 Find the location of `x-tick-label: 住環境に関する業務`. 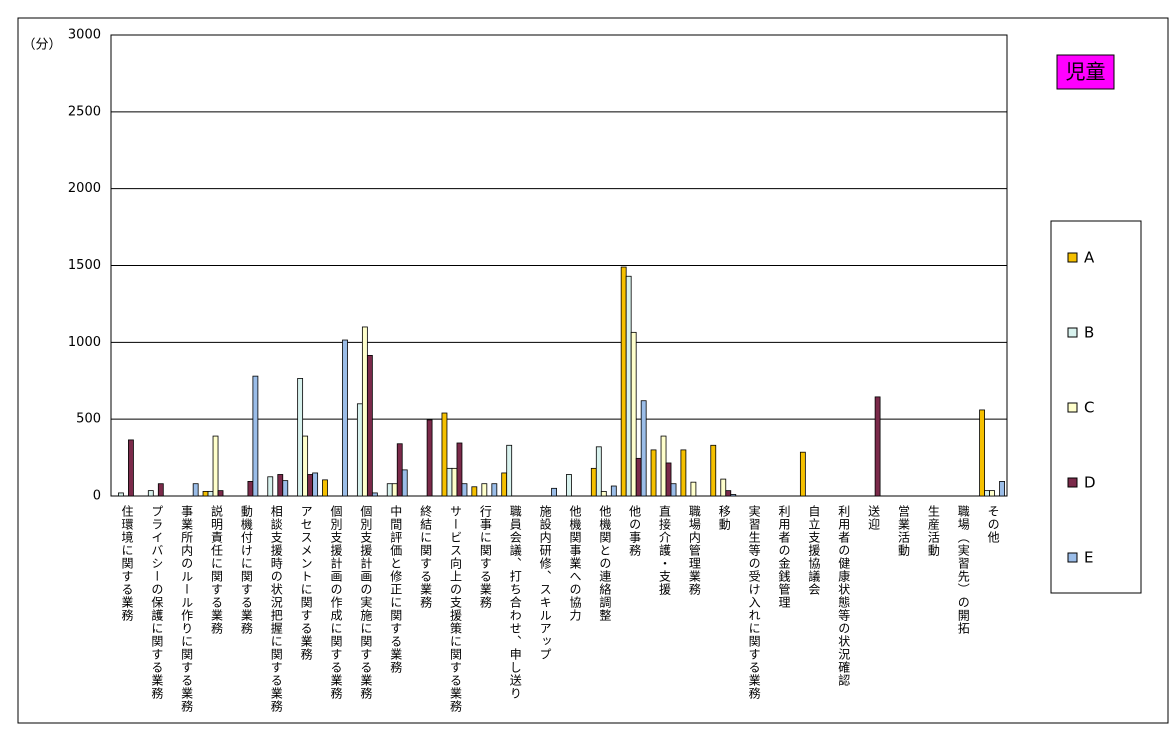

x-tick-label: 住環境に関する業務 is located at coordinates (126, 563).